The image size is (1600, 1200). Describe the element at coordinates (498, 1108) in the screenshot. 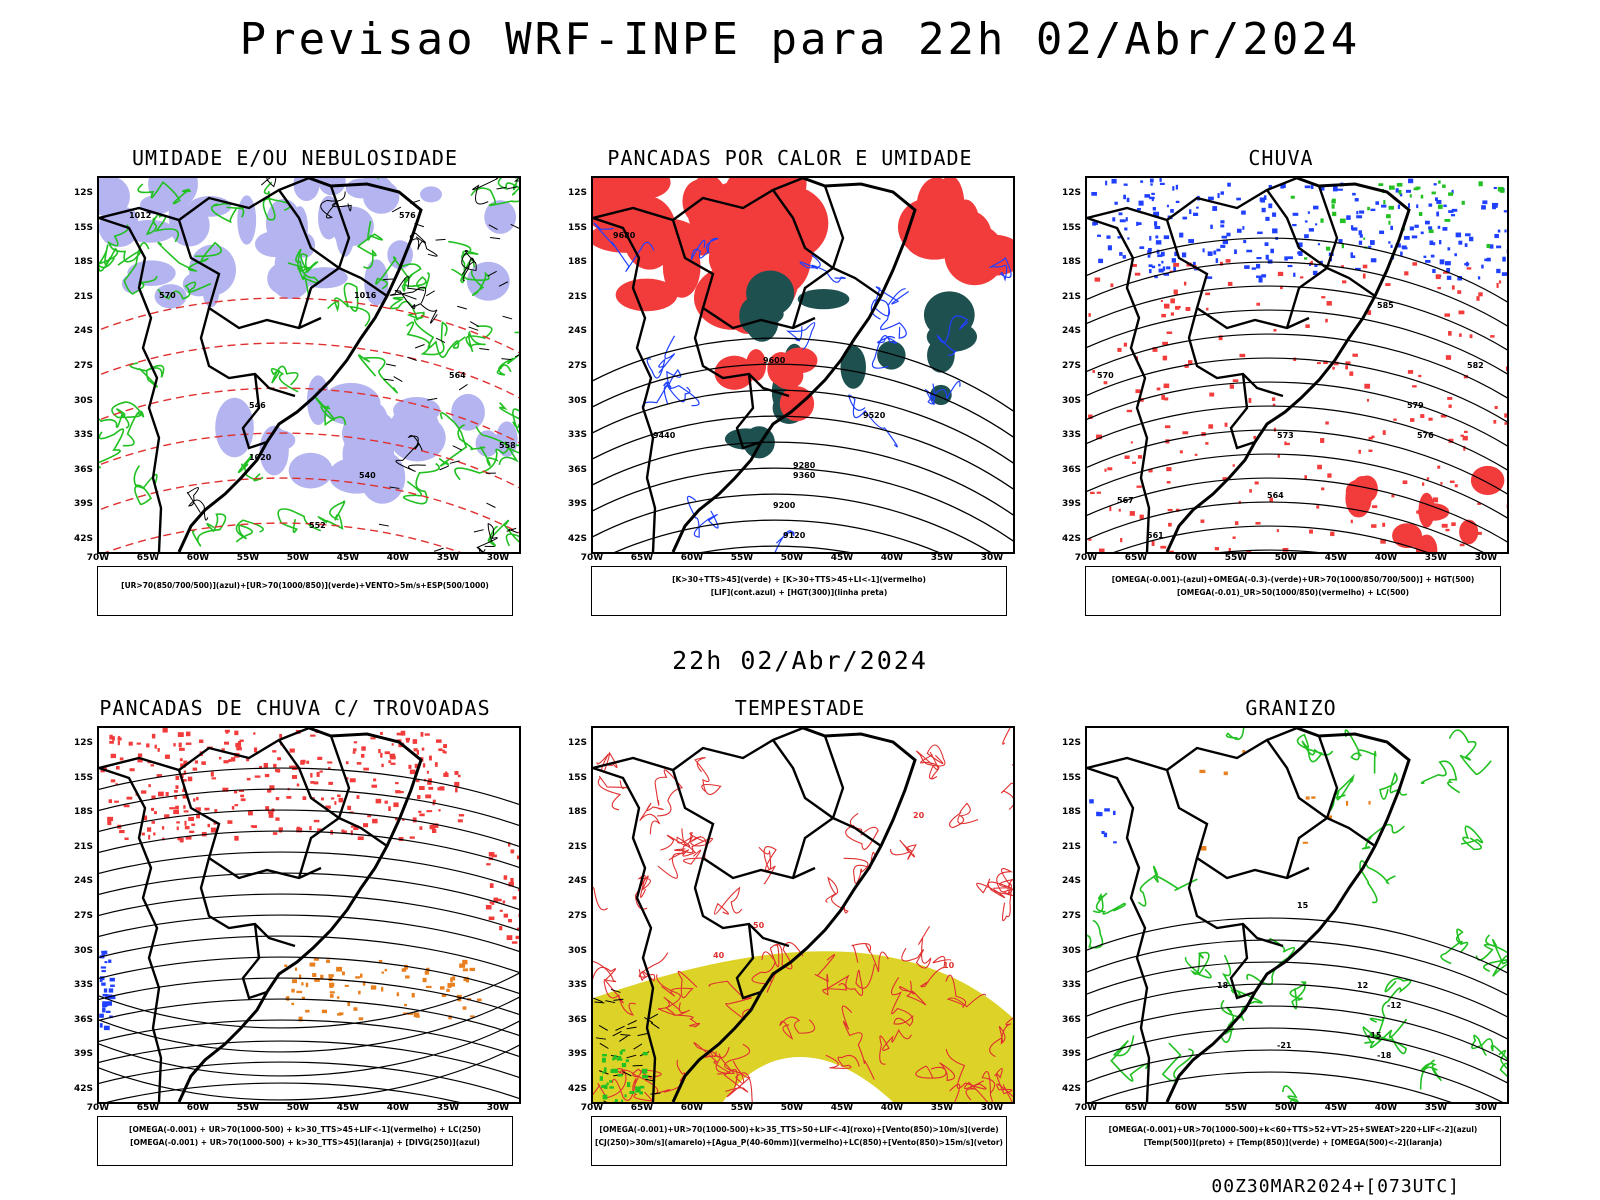

I see `lon-label: 30W` at that location.